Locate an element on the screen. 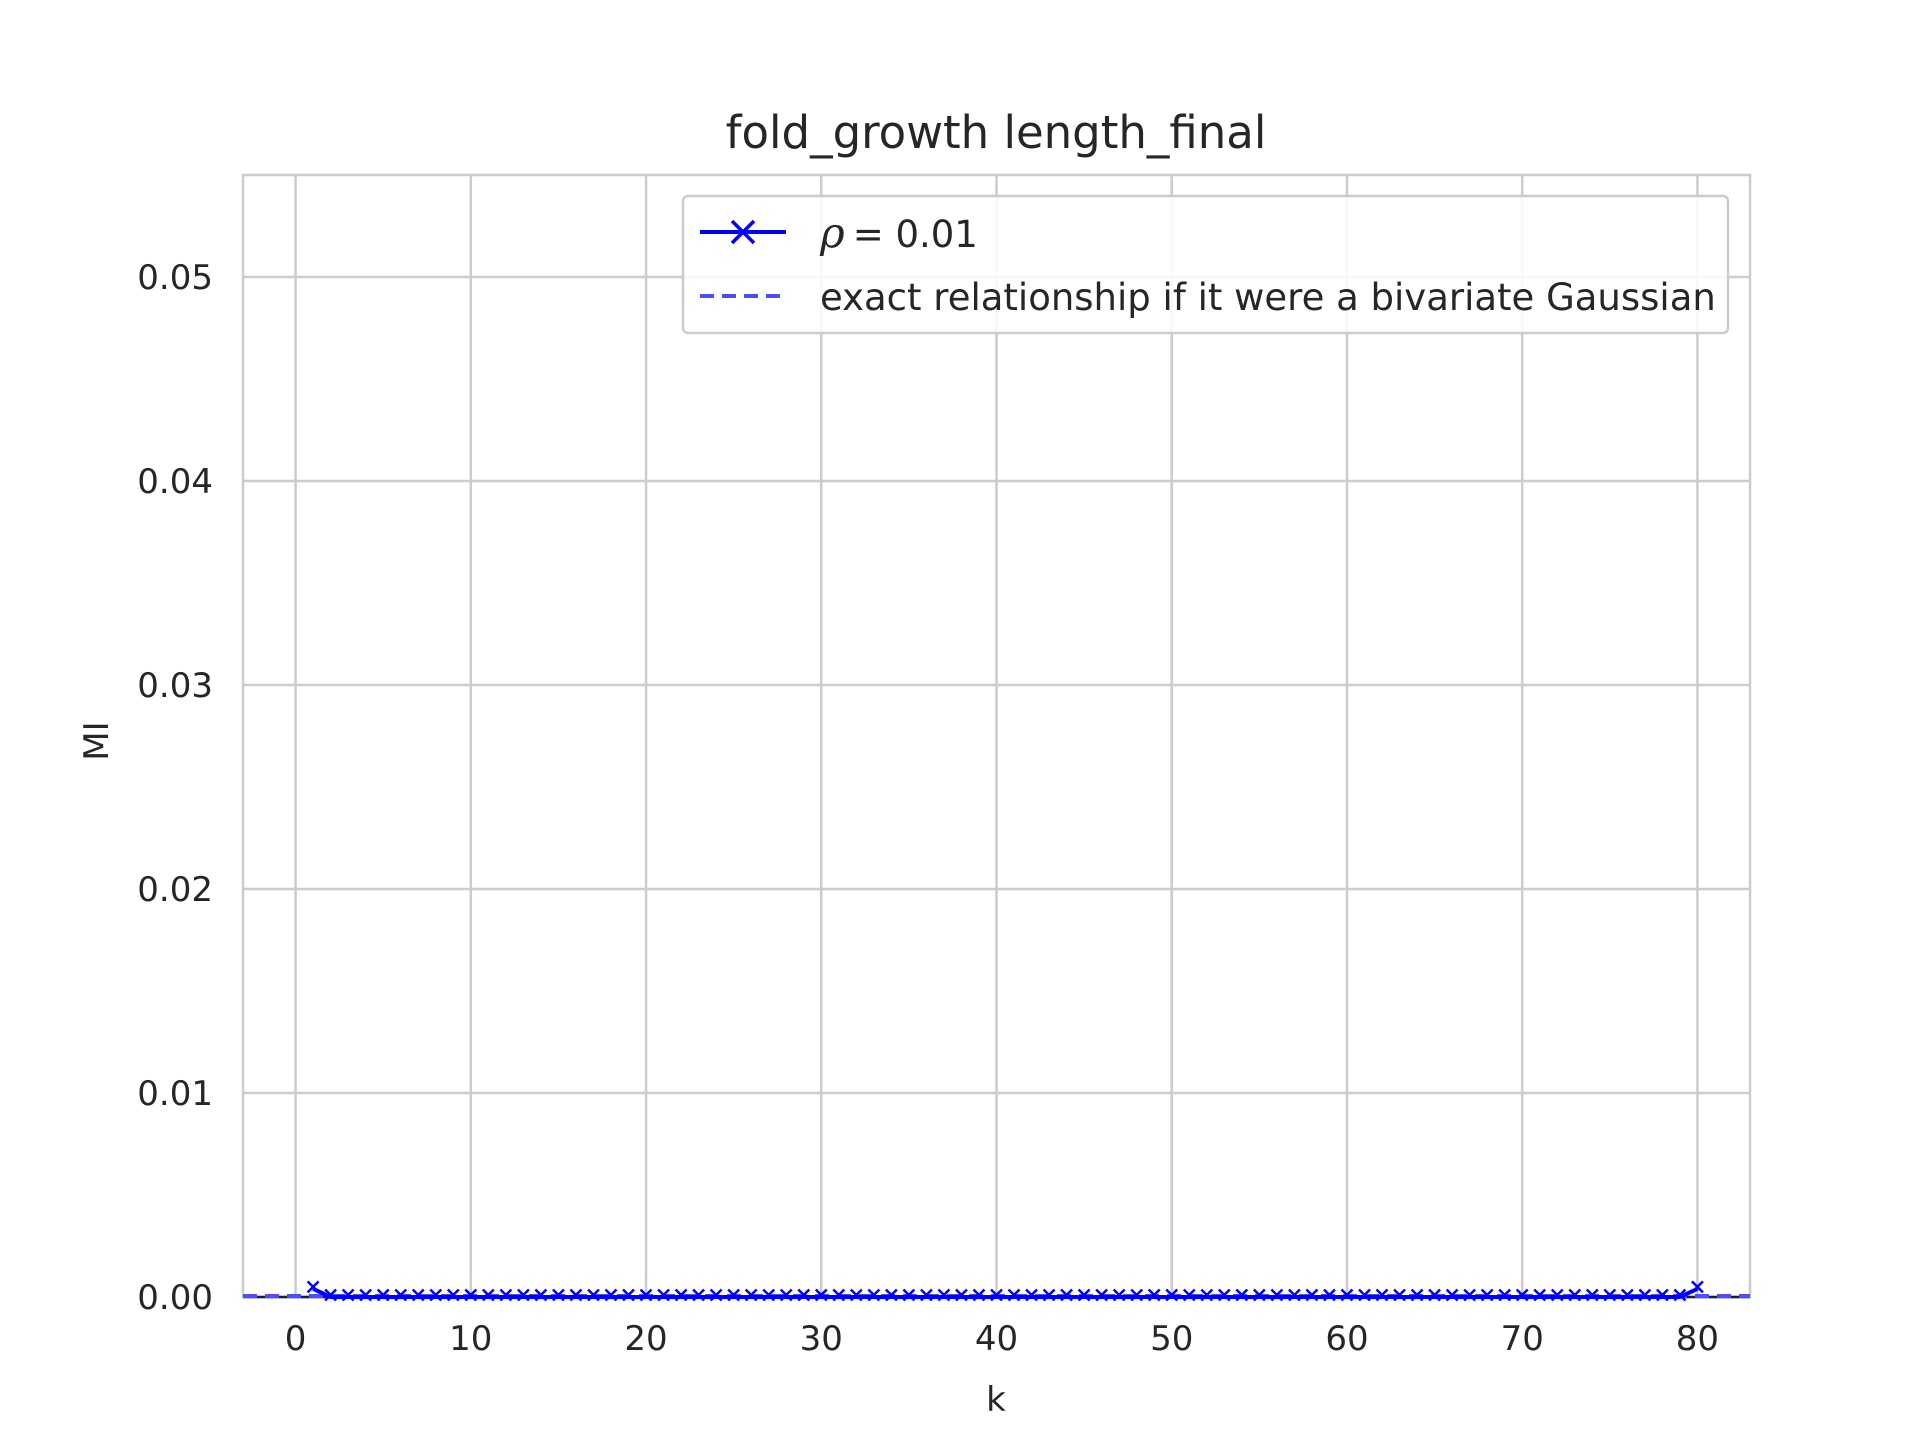  x-tick-label: 10 is located at coordinates (470, 1339).